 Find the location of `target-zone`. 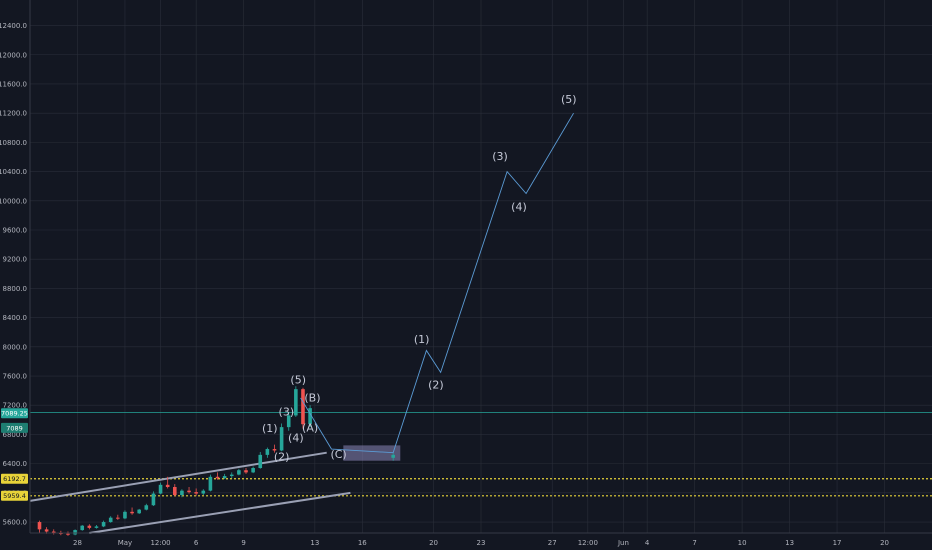

target-zone is located at coordinates (372, 453).